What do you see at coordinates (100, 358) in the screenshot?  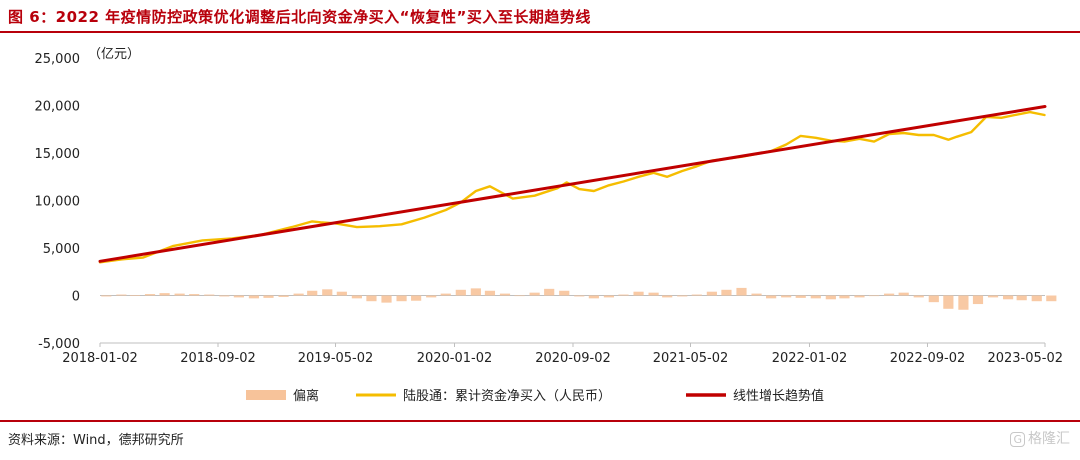 I see `x-tick-label: 2018-01-02` at bounding box center [100, 358].